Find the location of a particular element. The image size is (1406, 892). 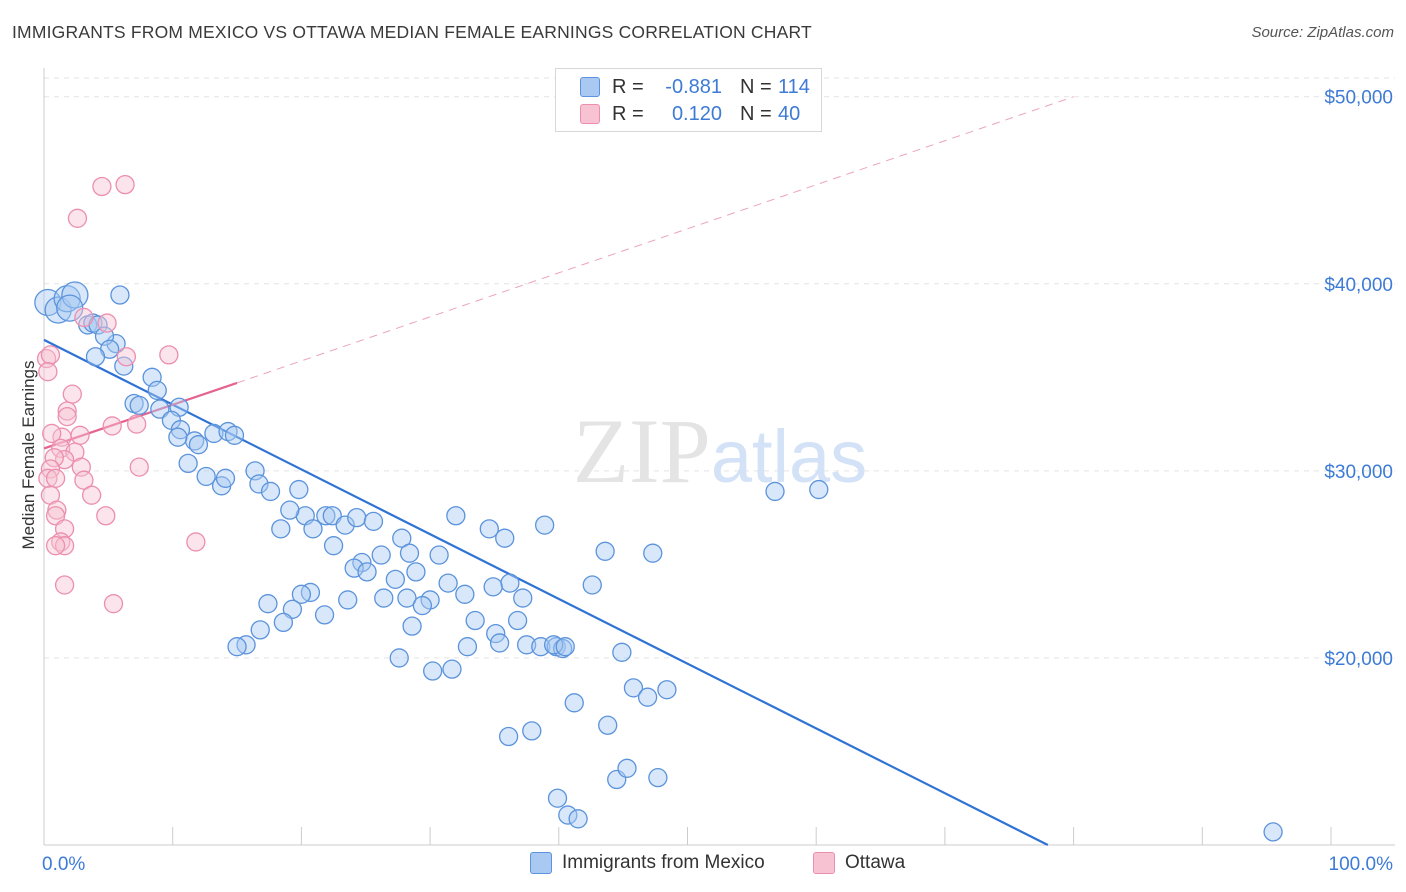

y-axis-title: Median Female Earnings is located at coordinates (28, 455).